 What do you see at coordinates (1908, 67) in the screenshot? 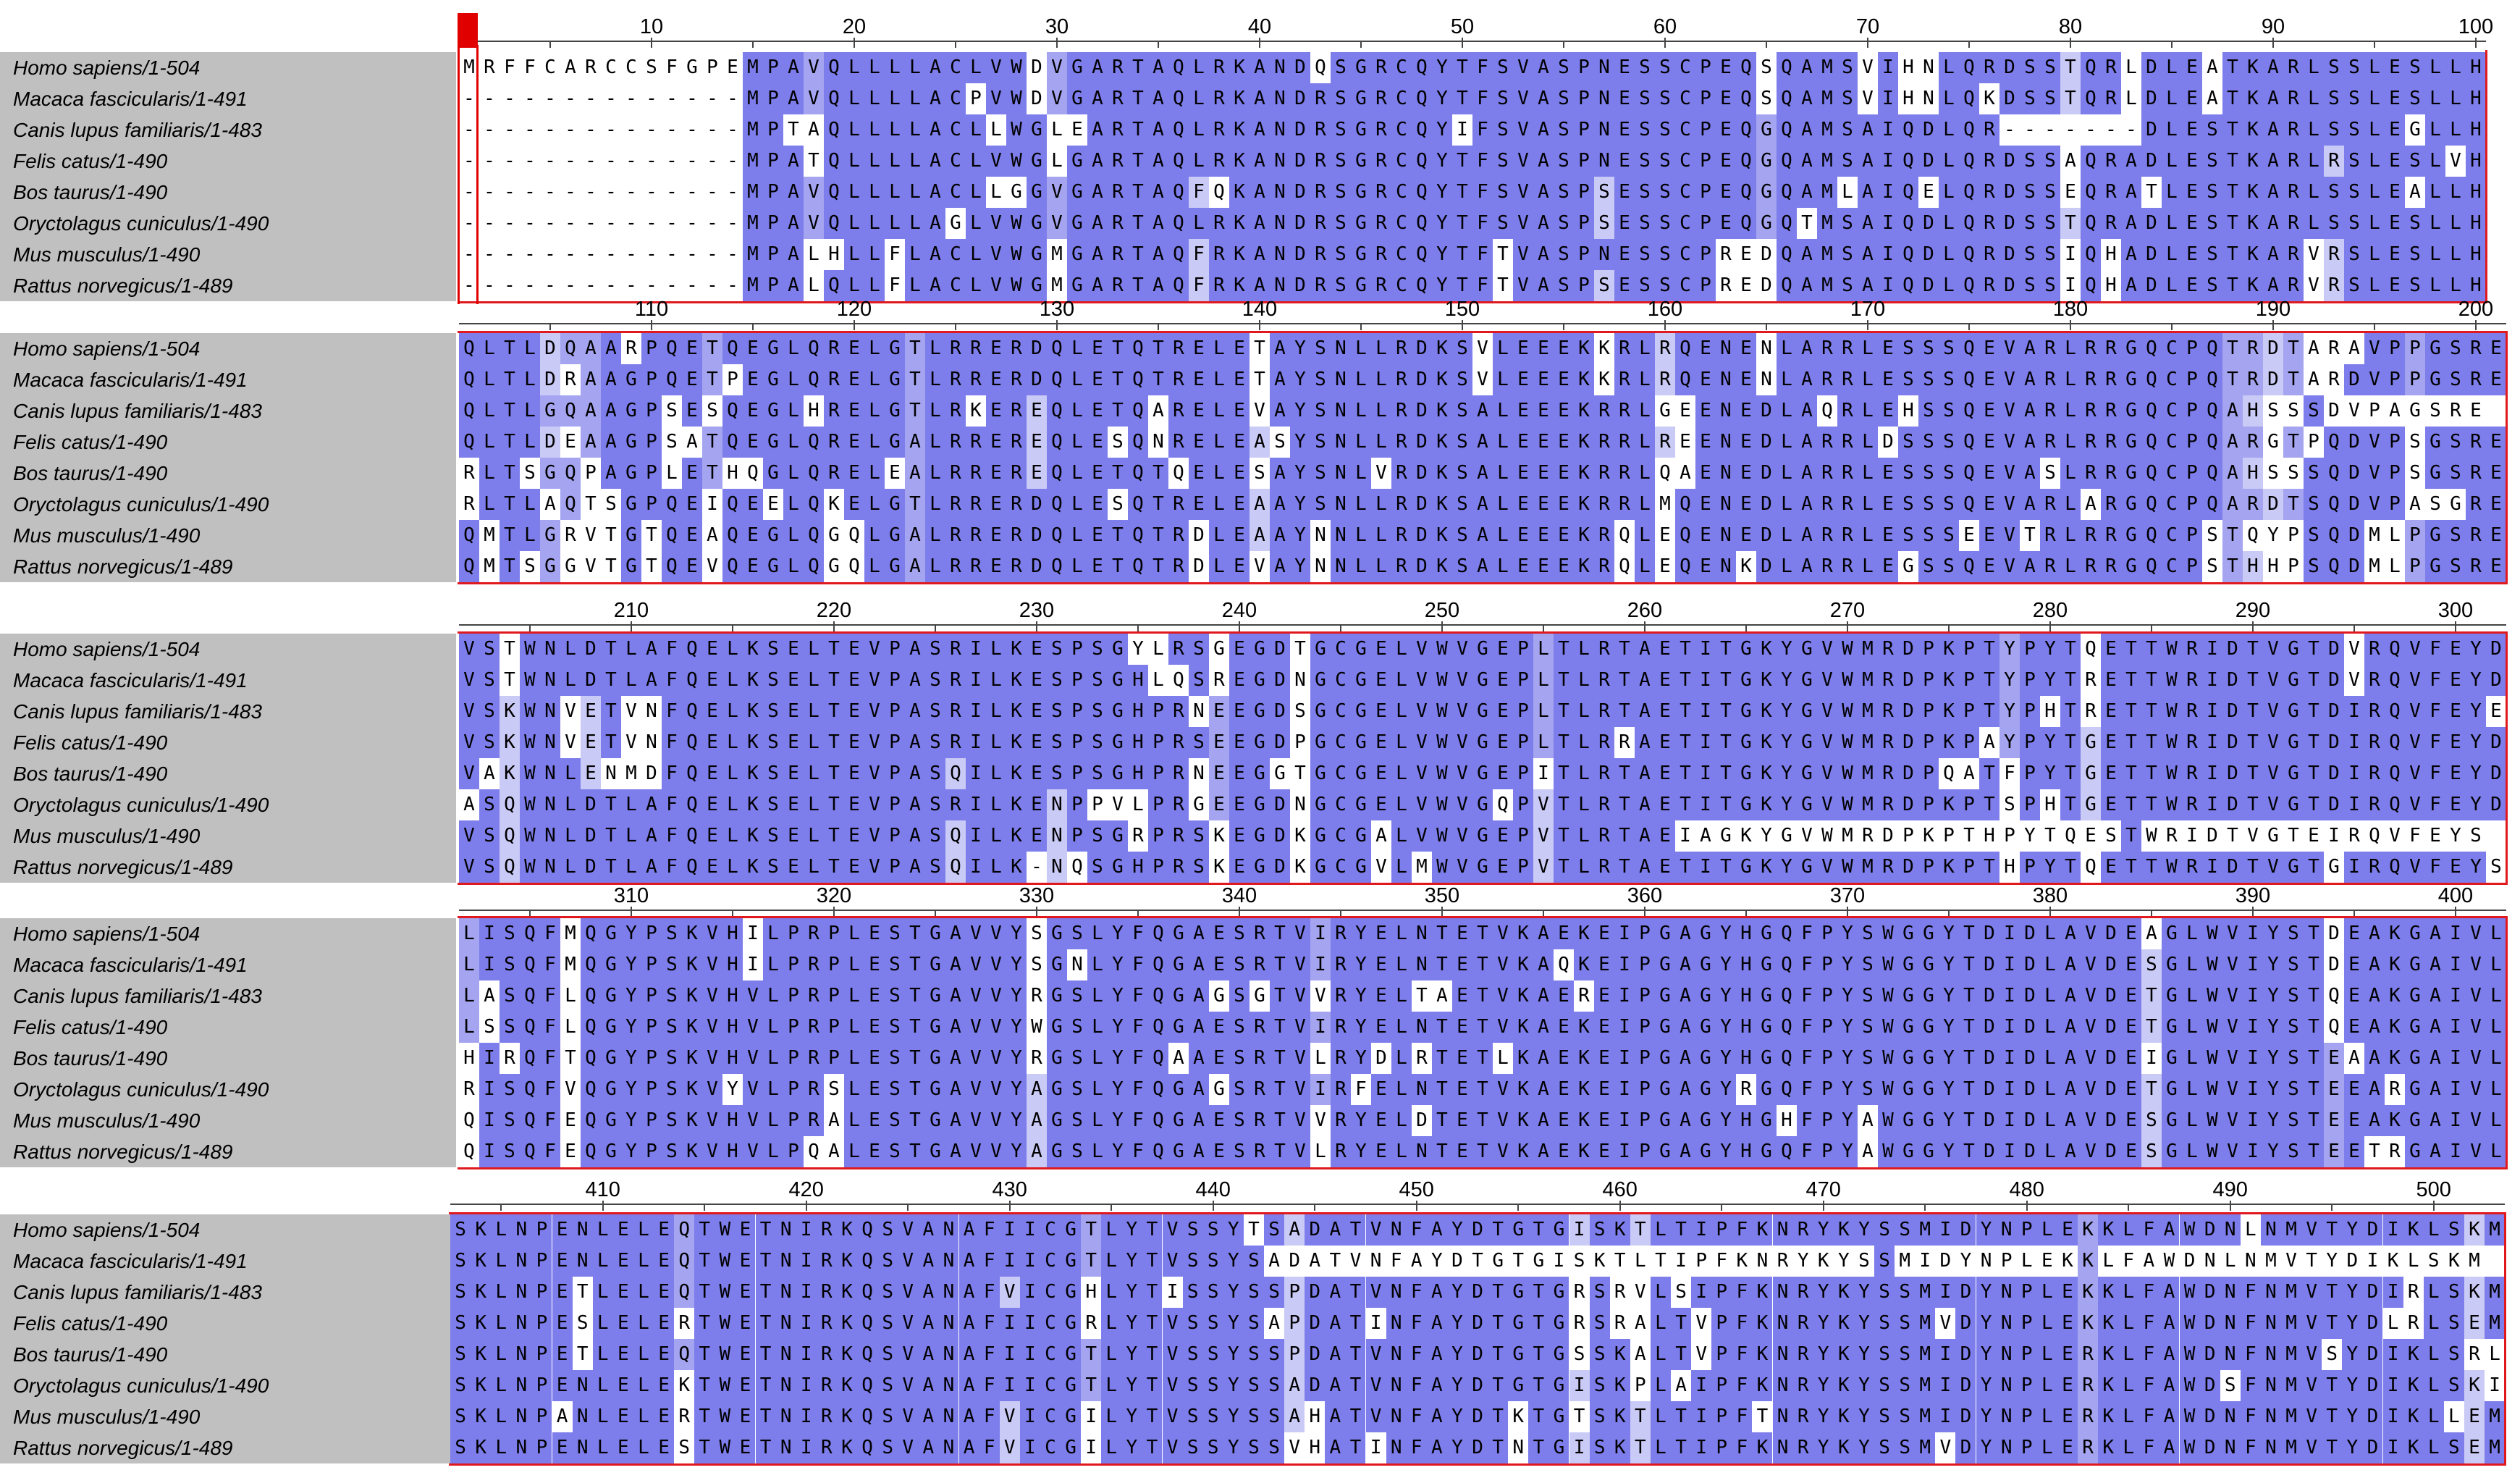
I see `residue-cell: H` at bounding box center [1908, 67].